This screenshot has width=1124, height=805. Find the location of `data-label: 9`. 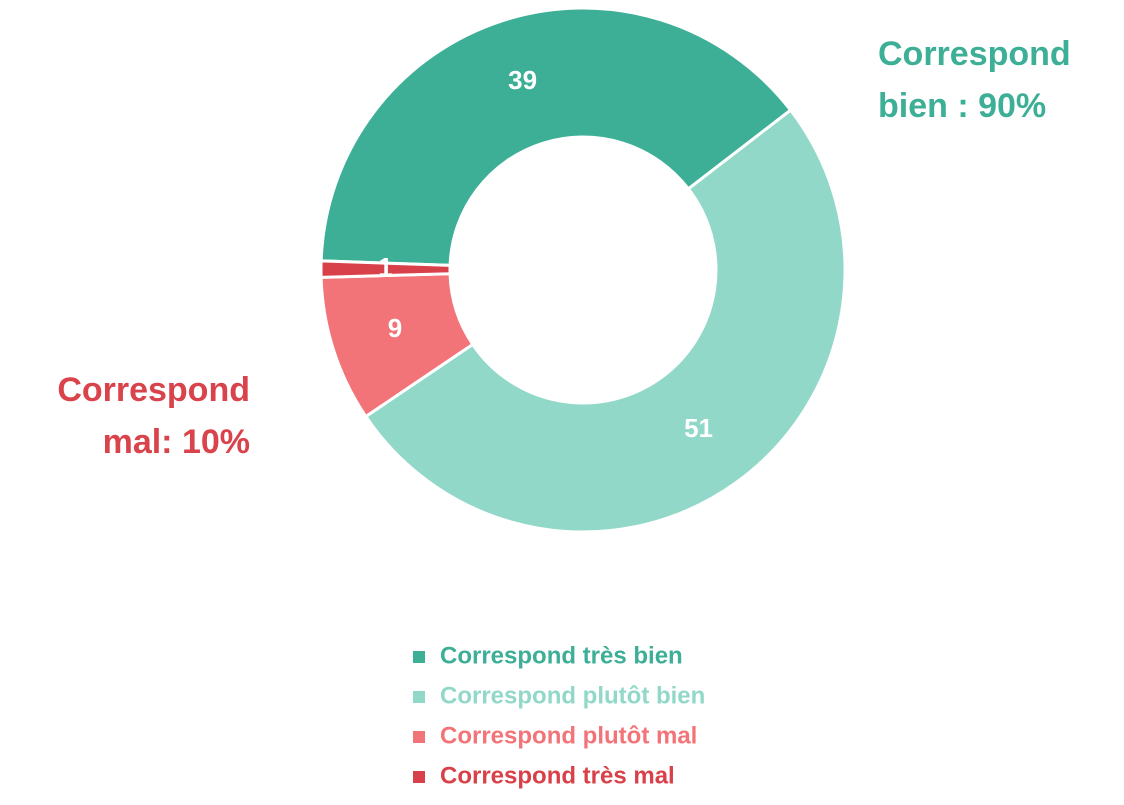

data-label: 9 is located at coordinates (395, 328).